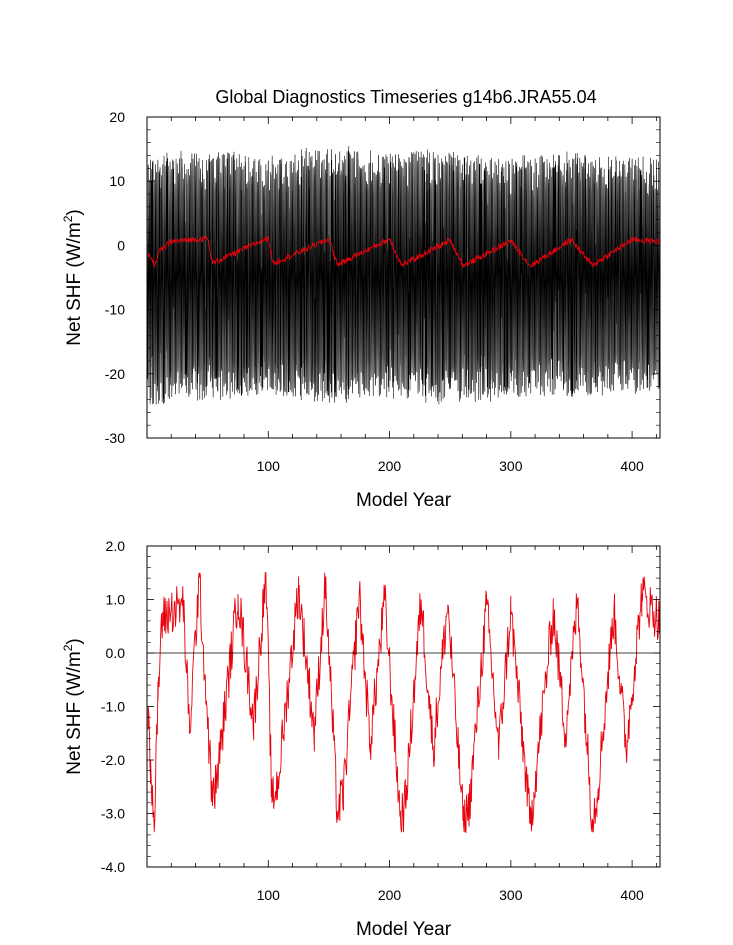 The image size is (733, 945). I want to click on y-tick-label: 1.0, so click(116, 600).